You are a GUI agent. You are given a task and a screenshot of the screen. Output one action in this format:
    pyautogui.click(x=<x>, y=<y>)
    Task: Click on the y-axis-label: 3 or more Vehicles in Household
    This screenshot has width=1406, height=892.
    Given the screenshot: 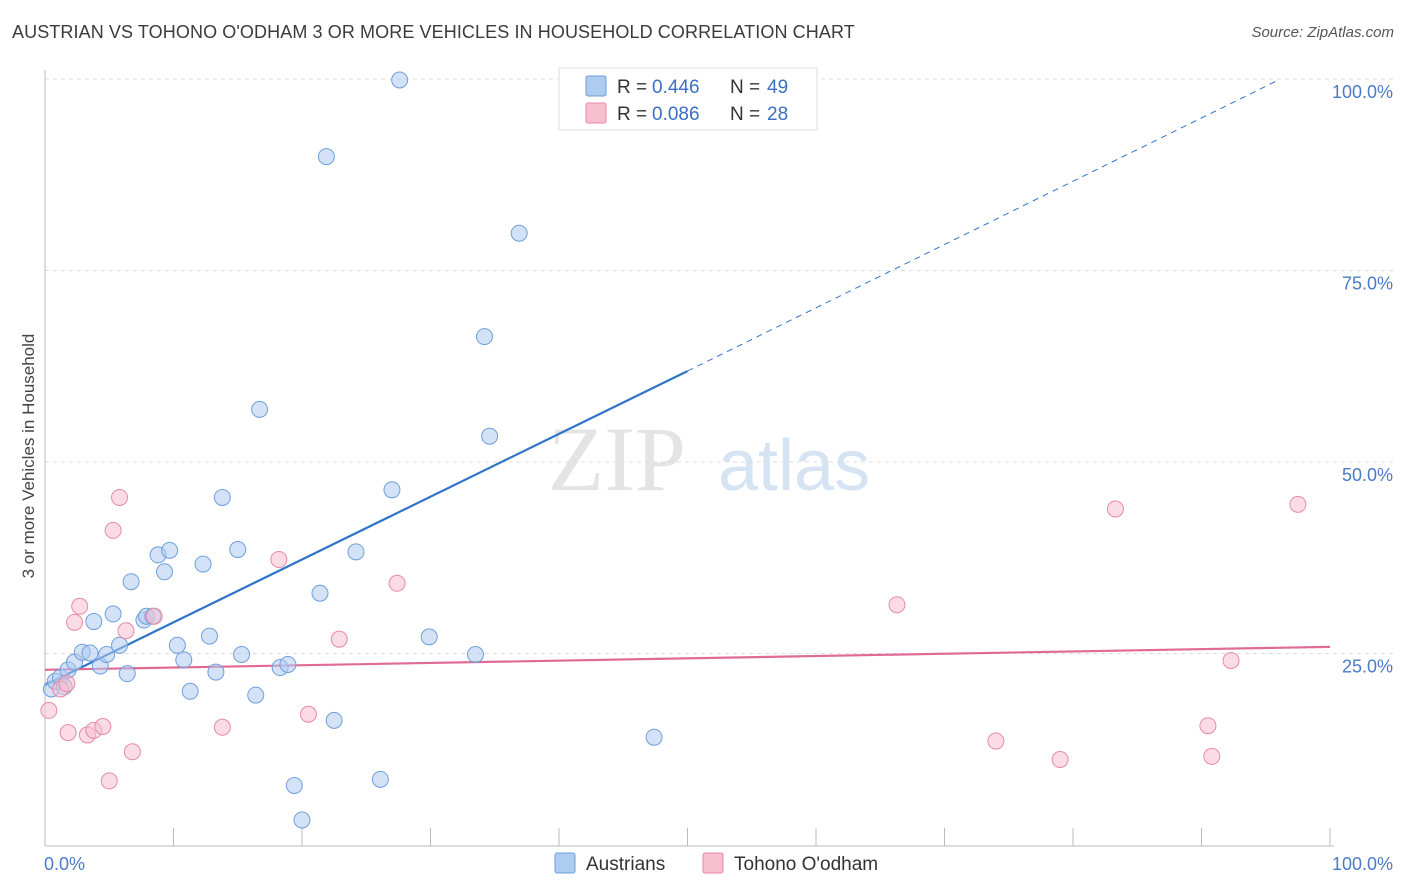 What is the action you would take?
    pyautogui.click(x=28, y=456)
    